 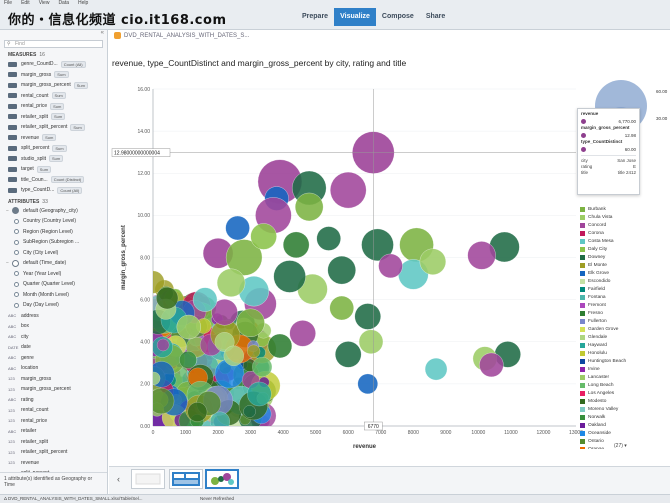 What do you see at coordinates (53, 221) in the screenshot?
I see `hierarchy-level: Country (Country Level)` at bounding box center [53, 221].